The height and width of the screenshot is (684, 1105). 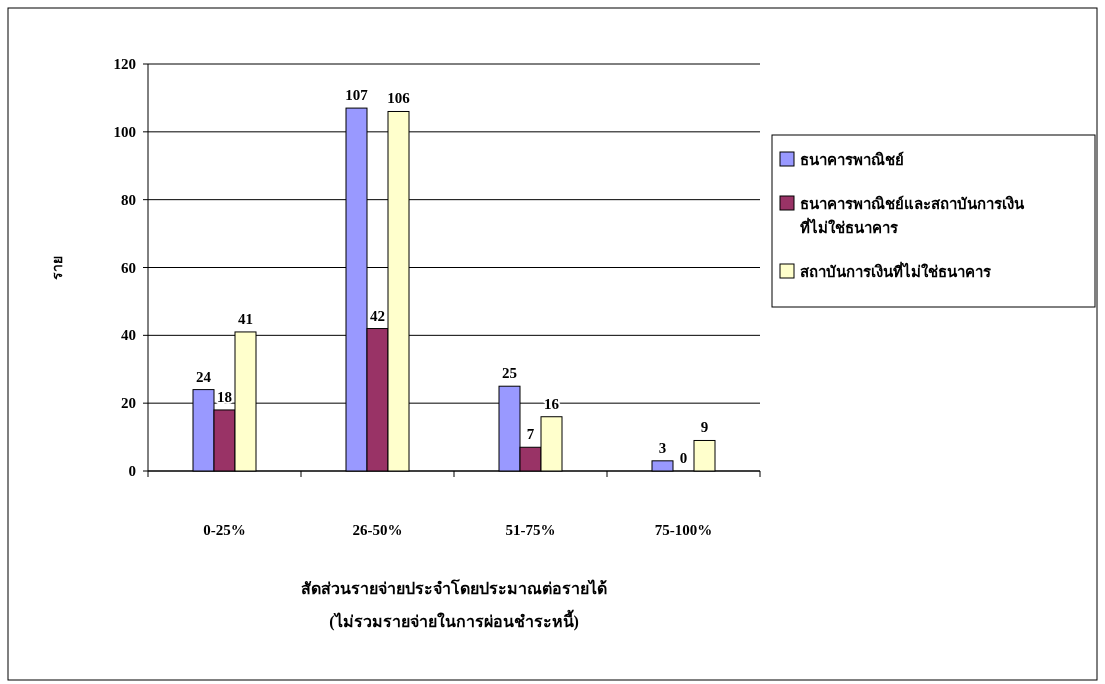 What do you see at coordinates (896, 270) in the screenshot?
I see `legend-label: สถาบันการเงินที่ไม่ใช่ธนาคาร` at bounding box center [896, 270].